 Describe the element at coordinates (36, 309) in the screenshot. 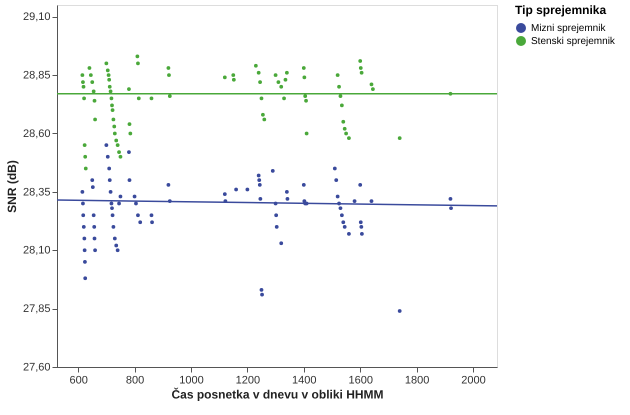

I see `y-tick-label: 27,85` at that location.